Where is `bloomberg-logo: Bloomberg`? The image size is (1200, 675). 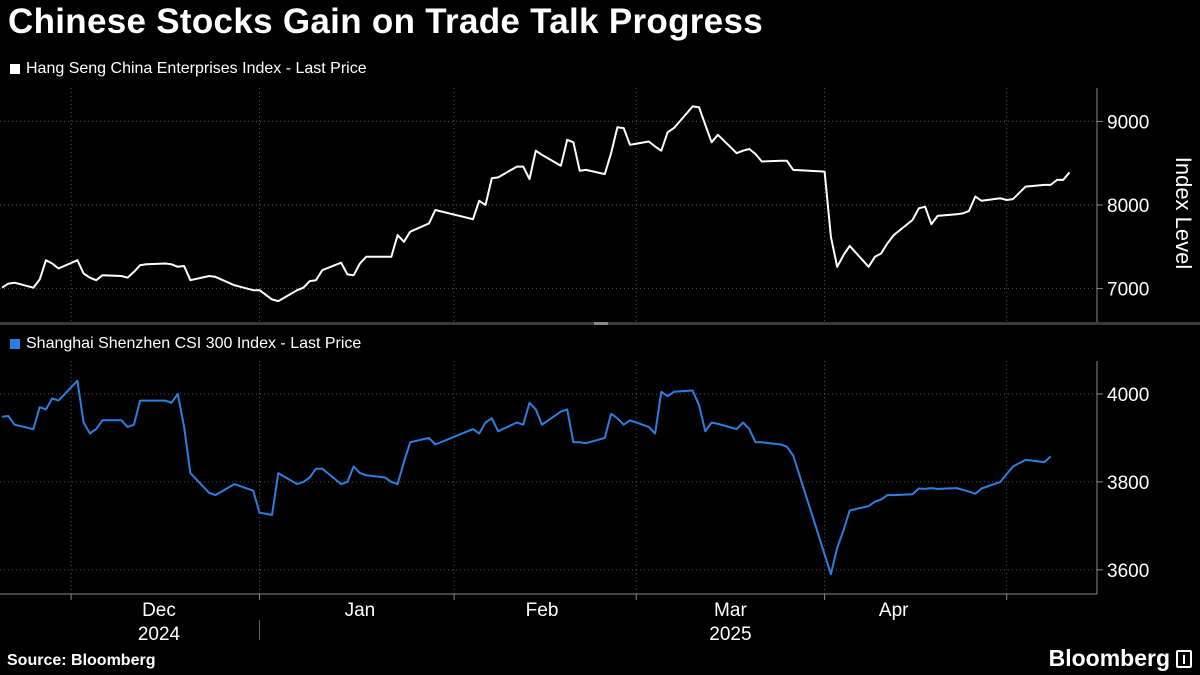 bloomberg-logo: Bloomberg is located at coordinates (1120, 658).